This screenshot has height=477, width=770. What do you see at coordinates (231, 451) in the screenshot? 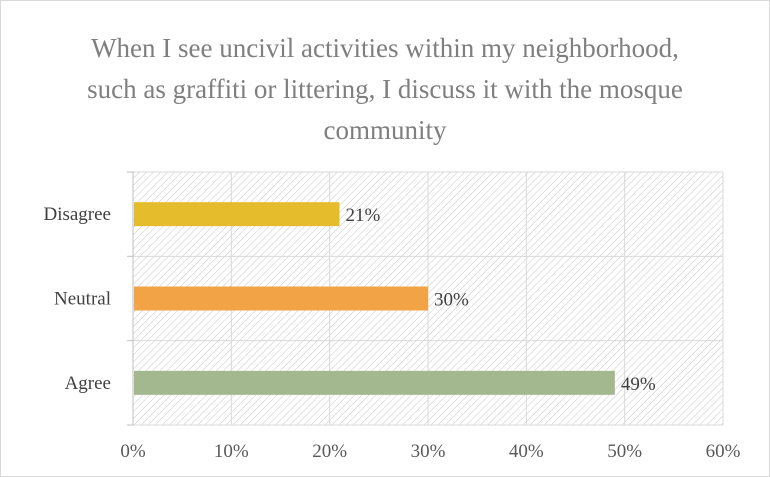
I see `x-tick-label: 10%` at bounding box center [231, 451].